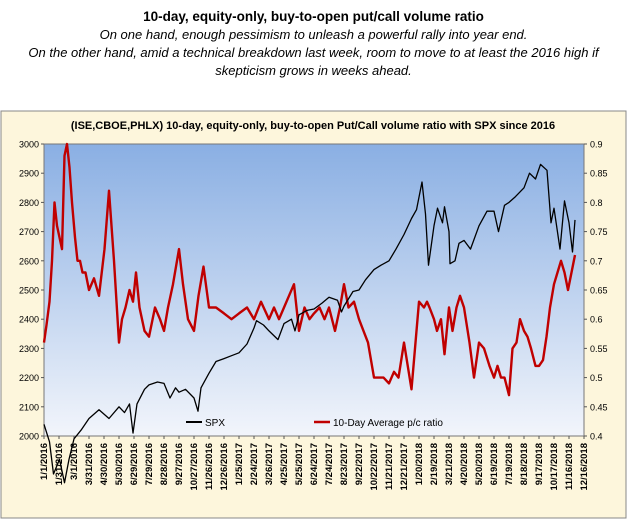 The width and height of the screenshot is (627, 519). Describe the element at coordinates (29, 437) in the screenshot. I see `left-tick-label: 2000` at that location.